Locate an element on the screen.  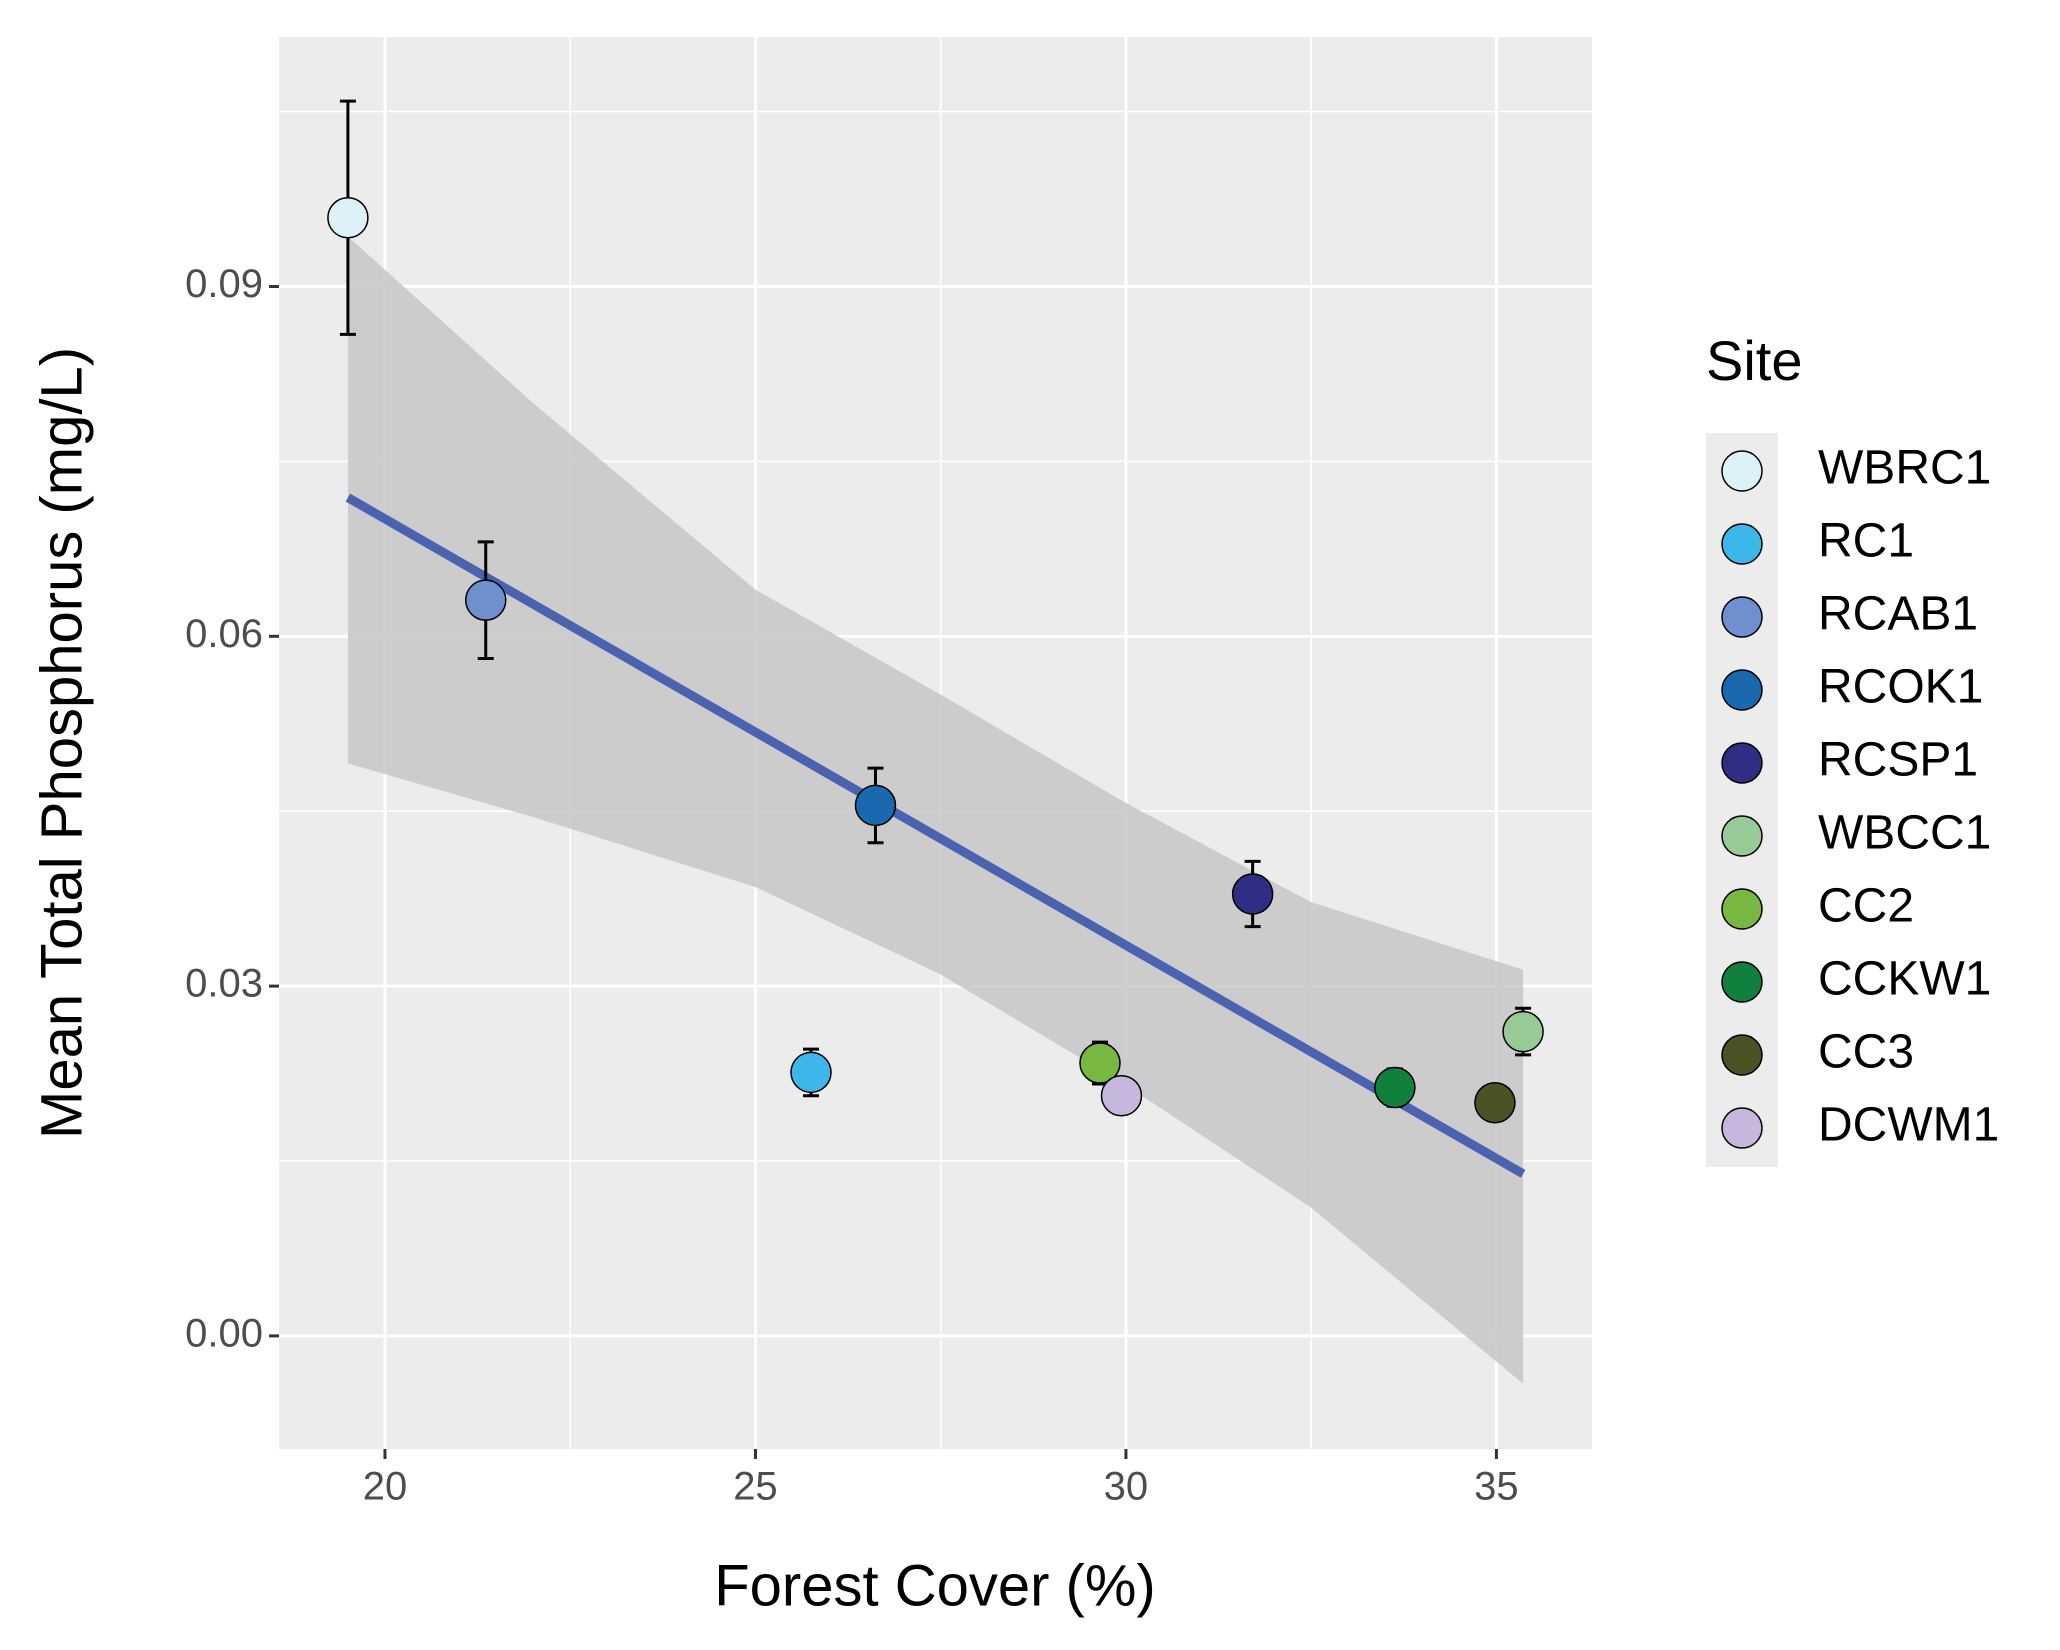
legend-label: RCAB1 is located at coordinates (1898, 614).